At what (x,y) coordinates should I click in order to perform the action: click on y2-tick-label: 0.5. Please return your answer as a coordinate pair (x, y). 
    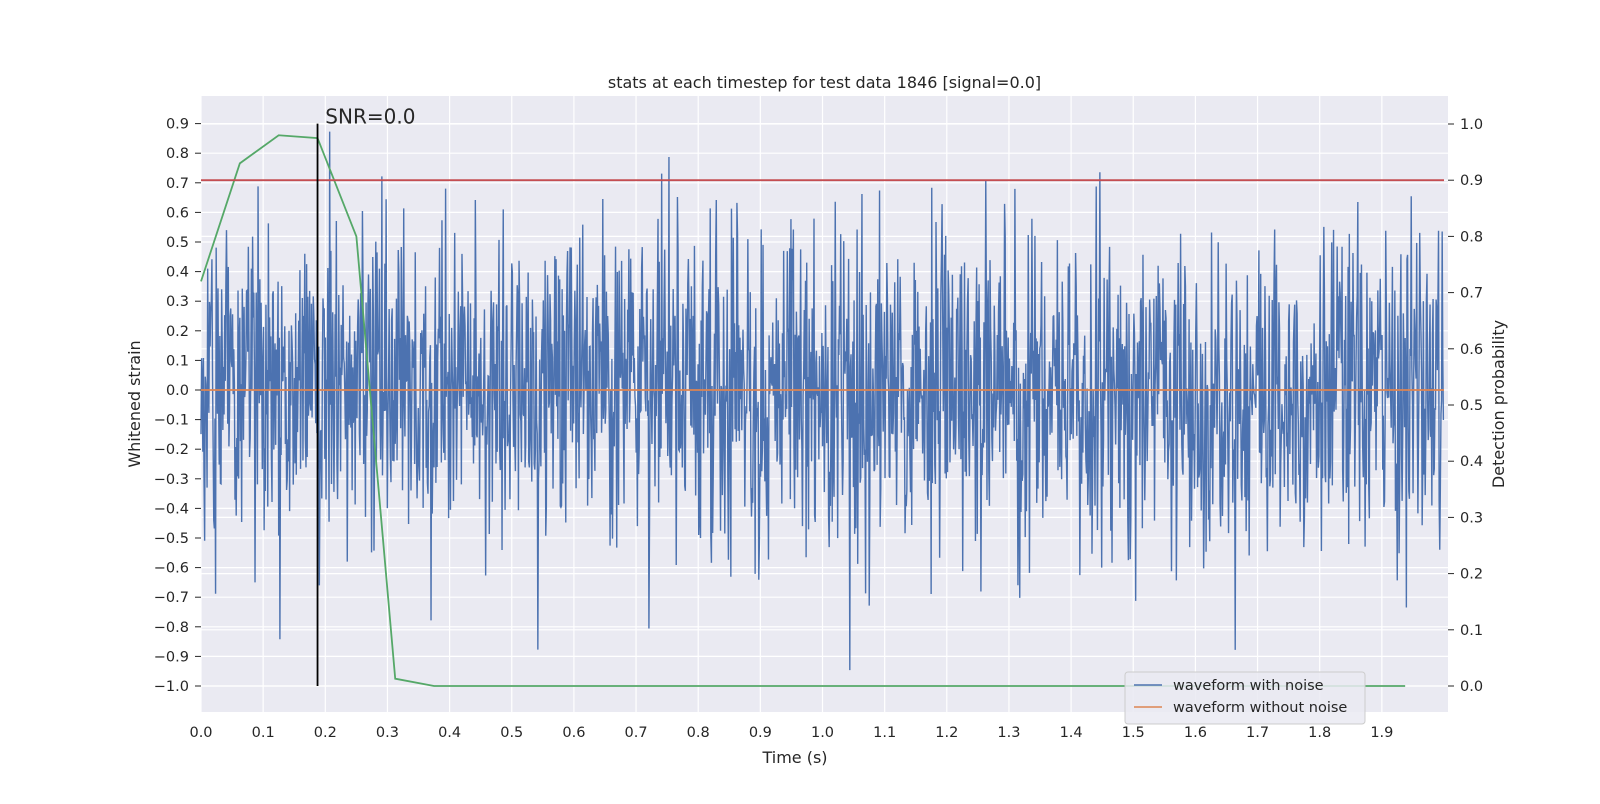
    Looking at the image, I should click on (1471, 406).